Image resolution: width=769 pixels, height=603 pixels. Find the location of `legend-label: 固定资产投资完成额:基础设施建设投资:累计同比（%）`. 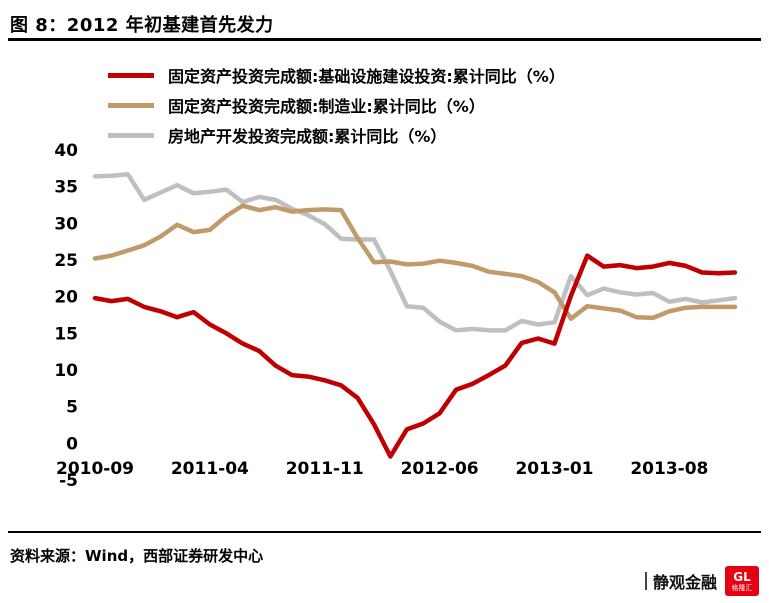

legend-label: 固定资产投资完成额:基础设施建设投资:累计同比（%） is located at coordinates (366, 76).